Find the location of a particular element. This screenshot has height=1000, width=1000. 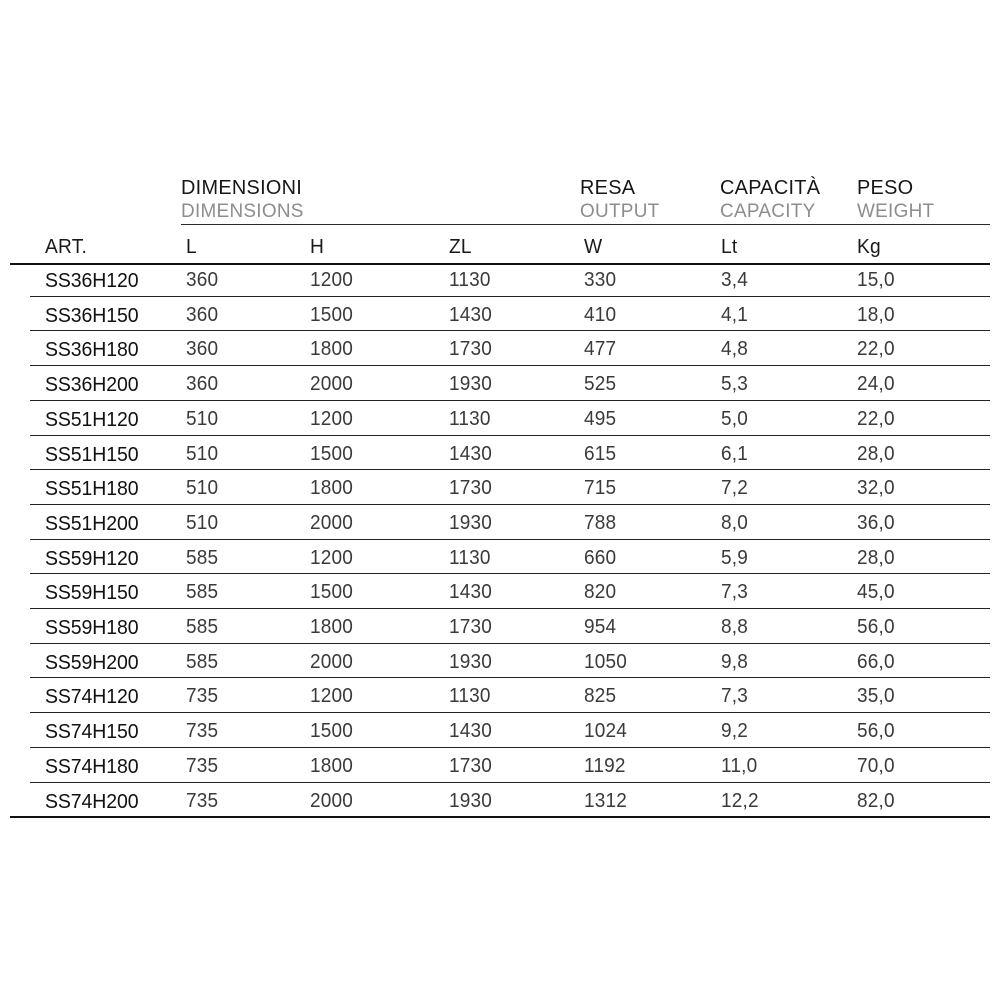

cell-lt: 5,3 is located at coordinates (734, 384).